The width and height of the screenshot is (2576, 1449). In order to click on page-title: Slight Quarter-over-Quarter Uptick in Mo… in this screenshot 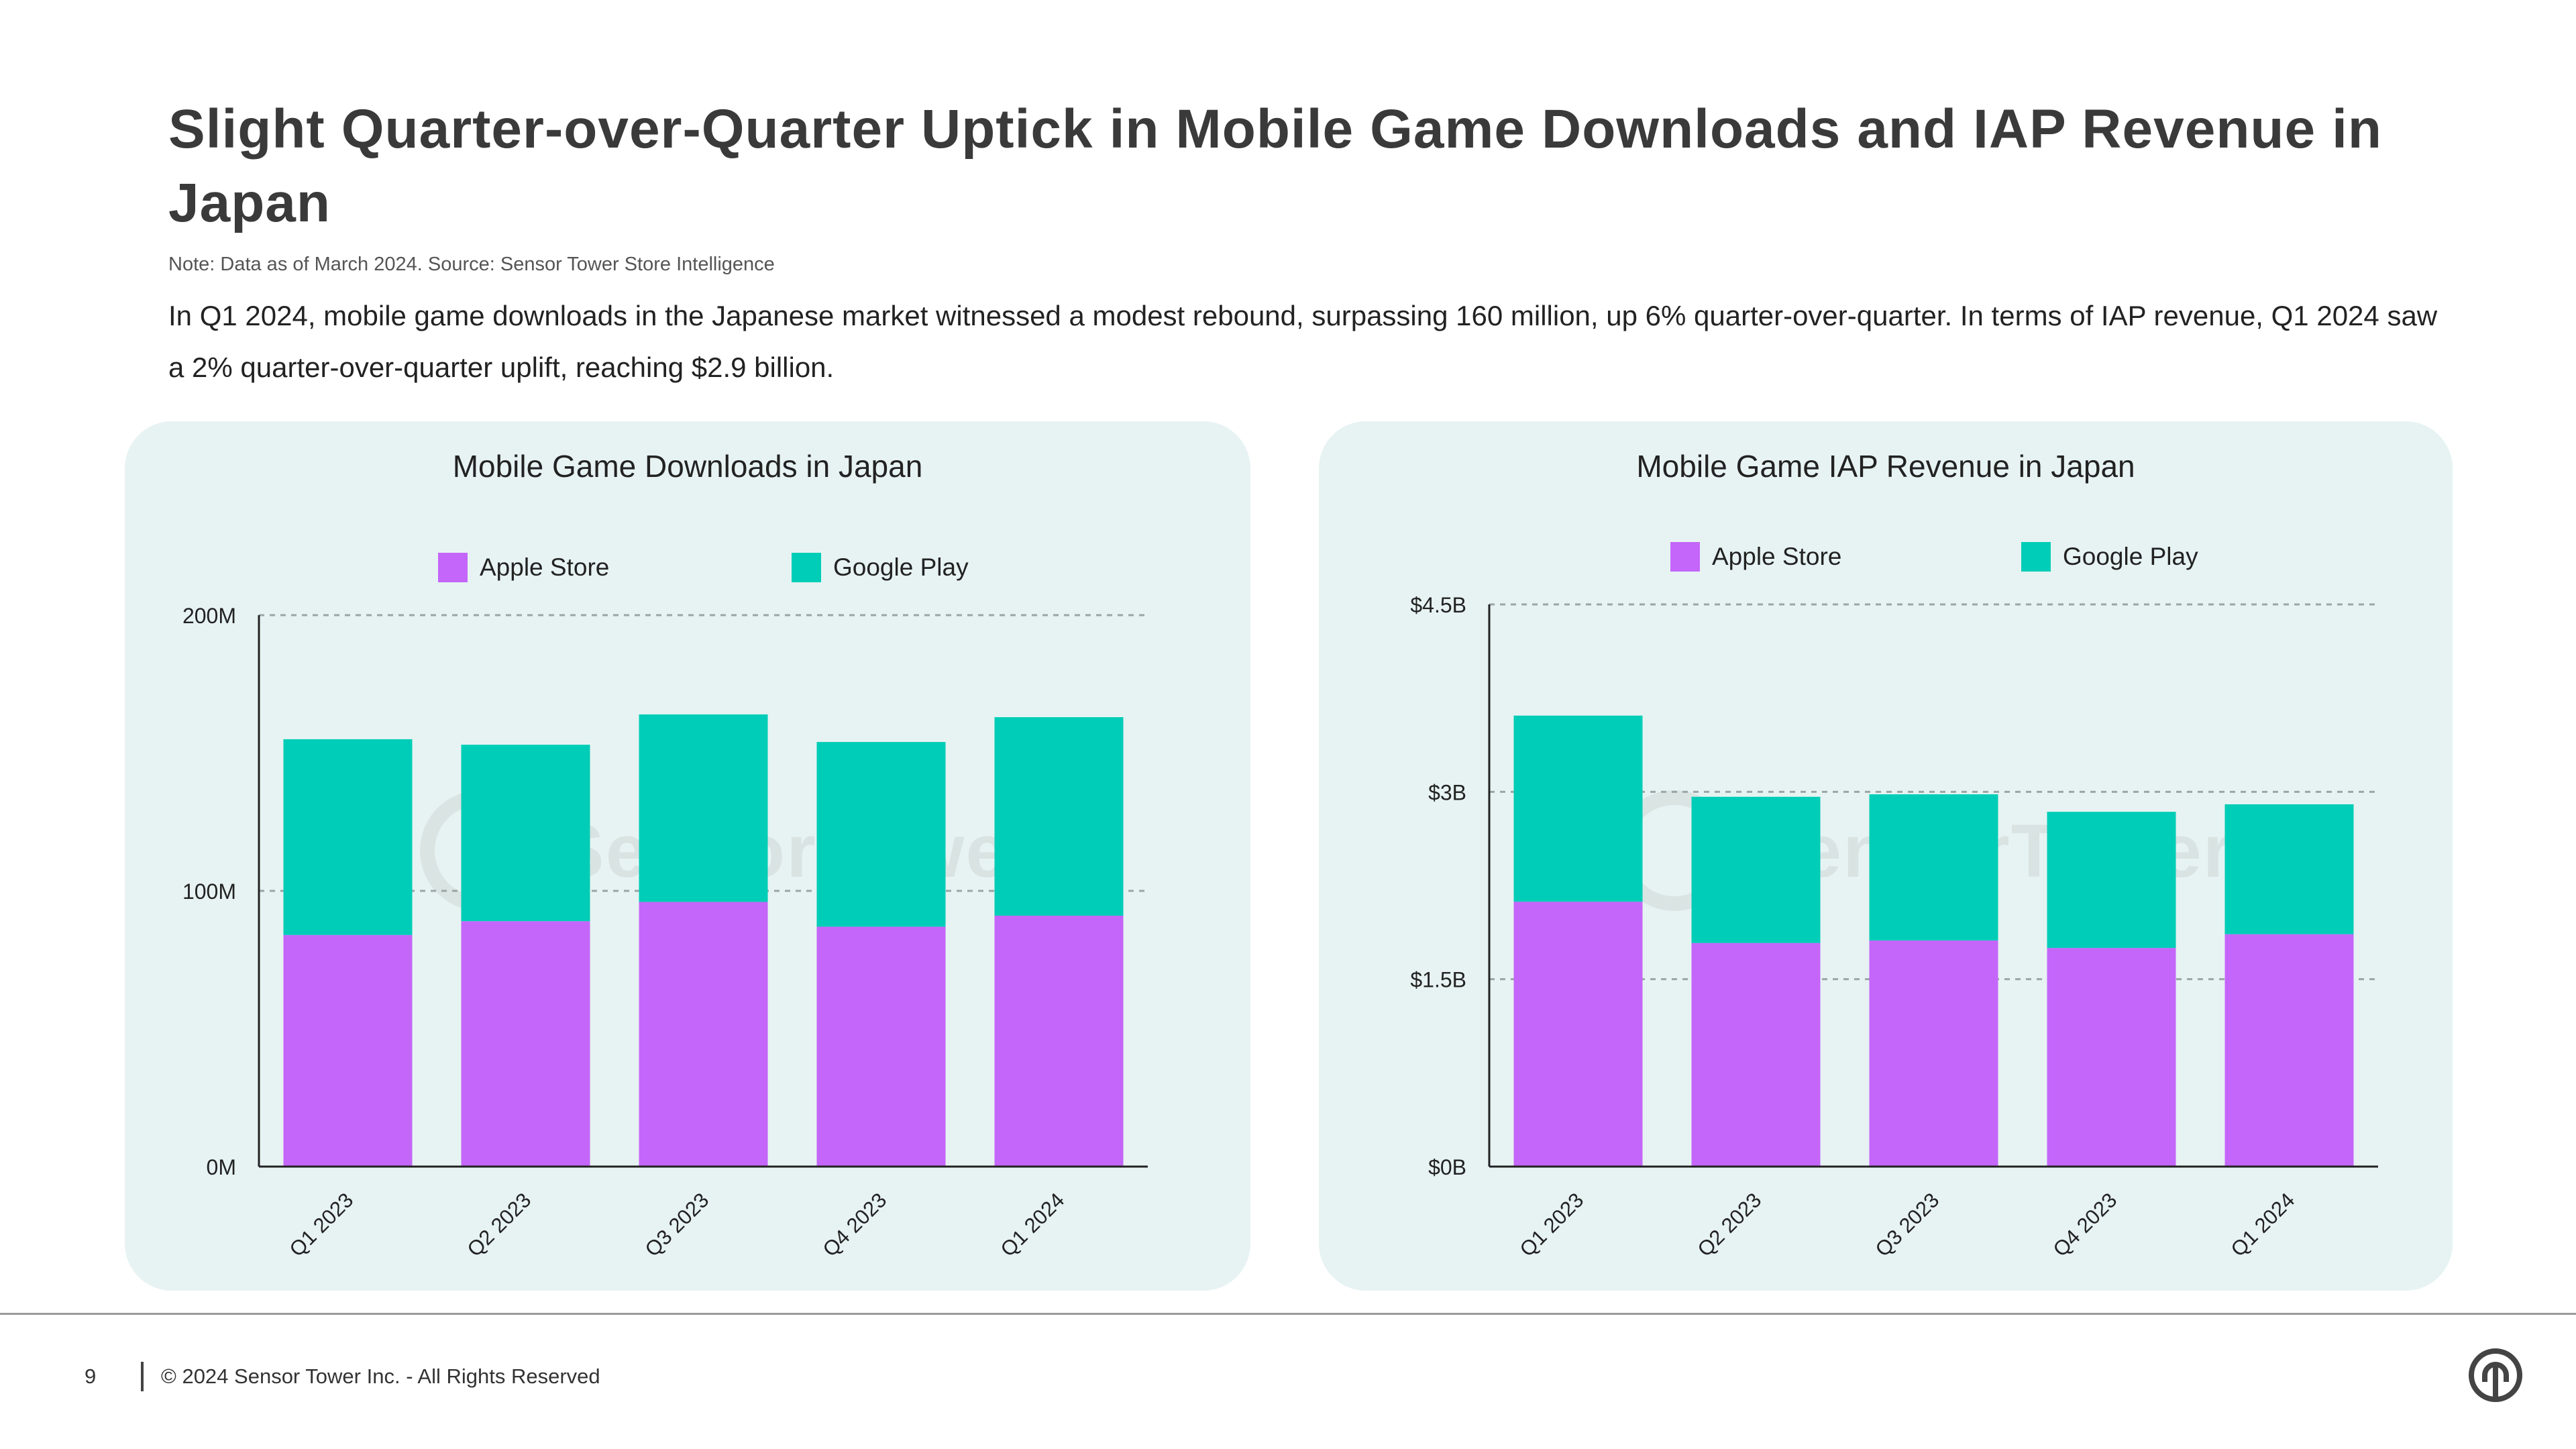, I will do `click(1275, 166)`.